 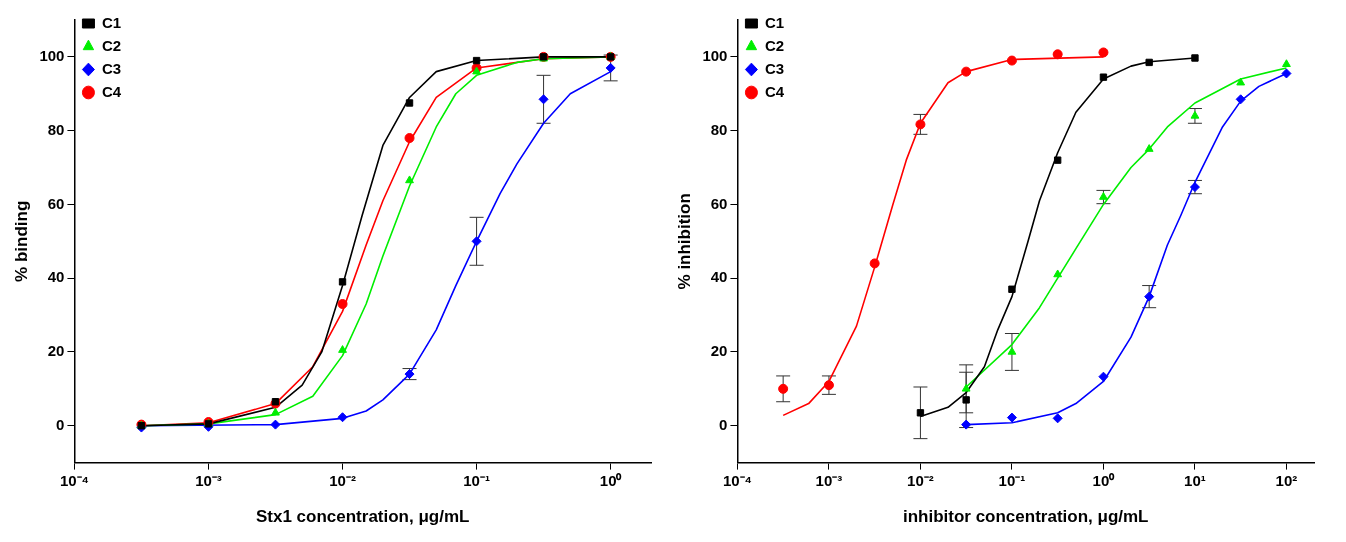 I want to click on y-axis-title: % binding, so click(x=21, y=241).